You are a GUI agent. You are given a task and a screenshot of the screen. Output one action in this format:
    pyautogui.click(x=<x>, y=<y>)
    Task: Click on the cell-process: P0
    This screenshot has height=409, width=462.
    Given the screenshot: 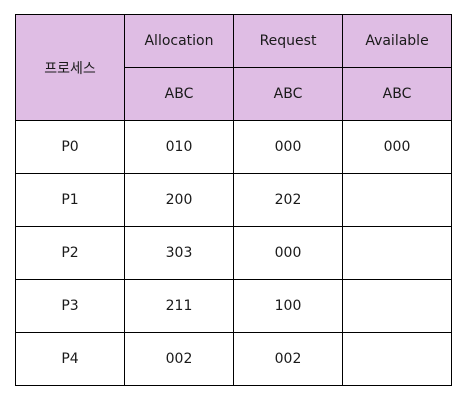 What is the action you would take?
    pyautogui.click(x=70, y=147)
    